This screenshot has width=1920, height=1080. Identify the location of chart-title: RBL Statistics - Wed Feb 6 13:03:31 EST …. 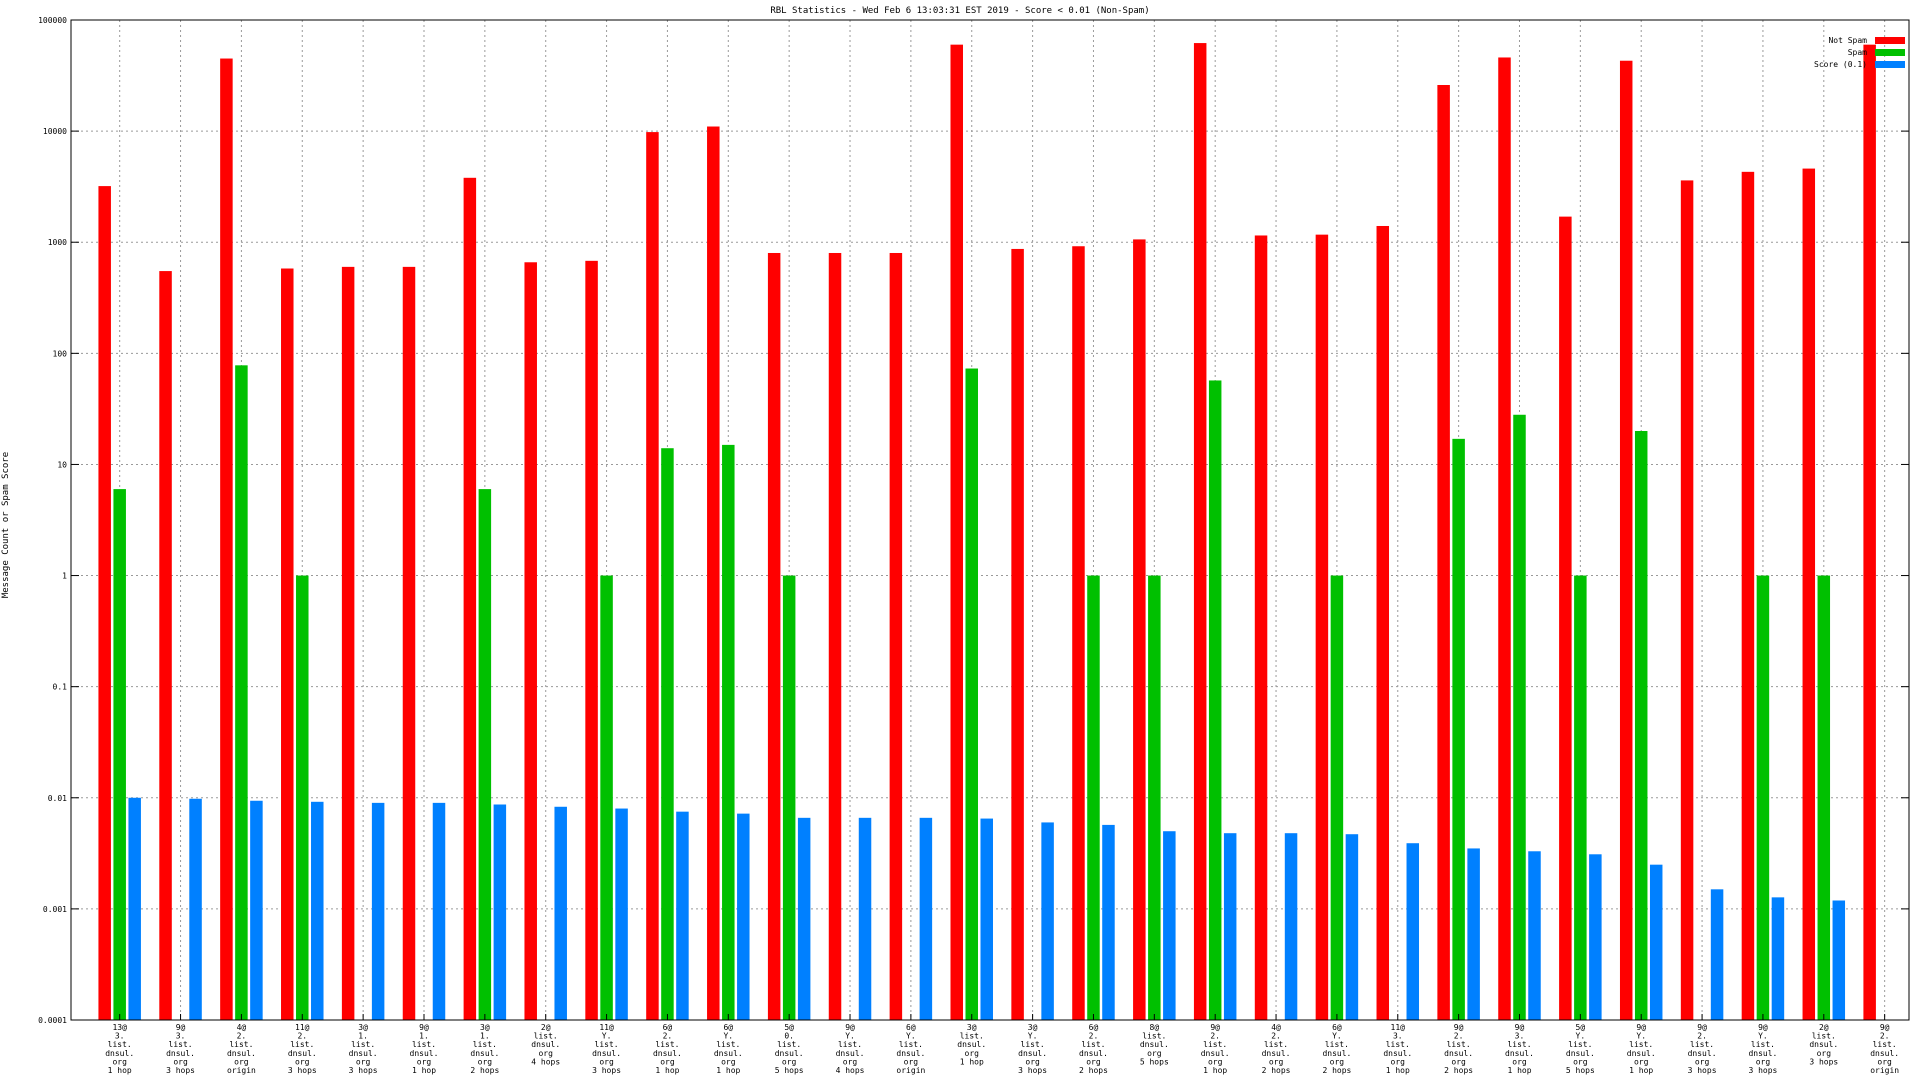
(959, 11).